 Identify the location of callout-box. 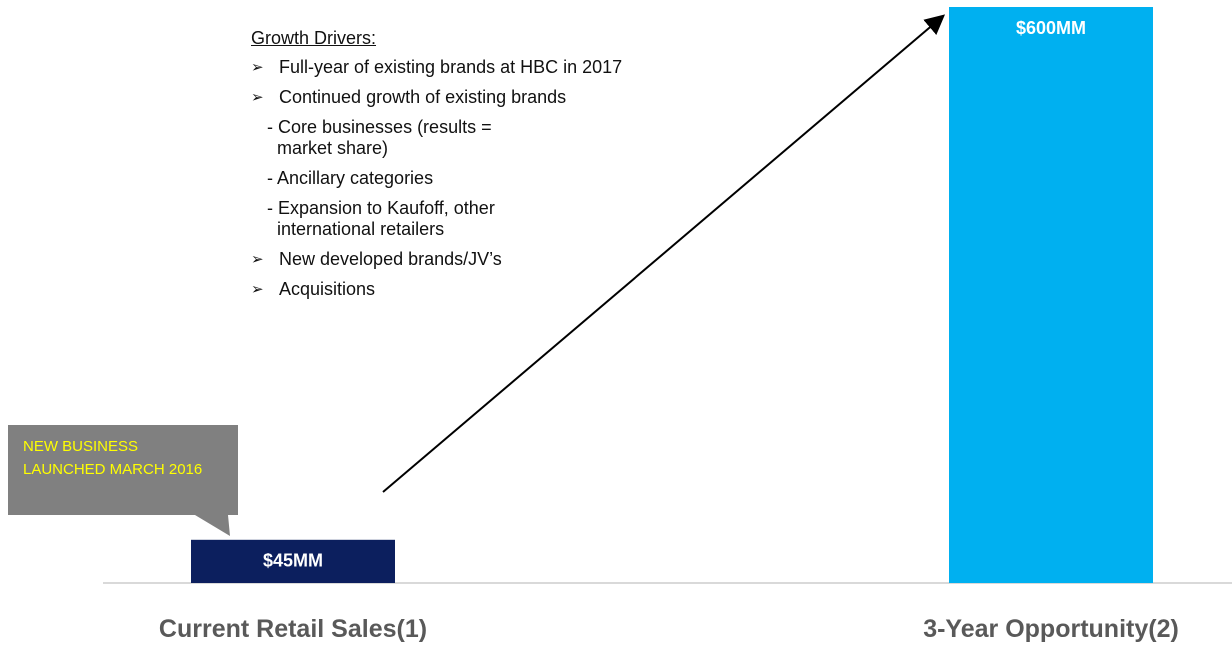
(123, 480).